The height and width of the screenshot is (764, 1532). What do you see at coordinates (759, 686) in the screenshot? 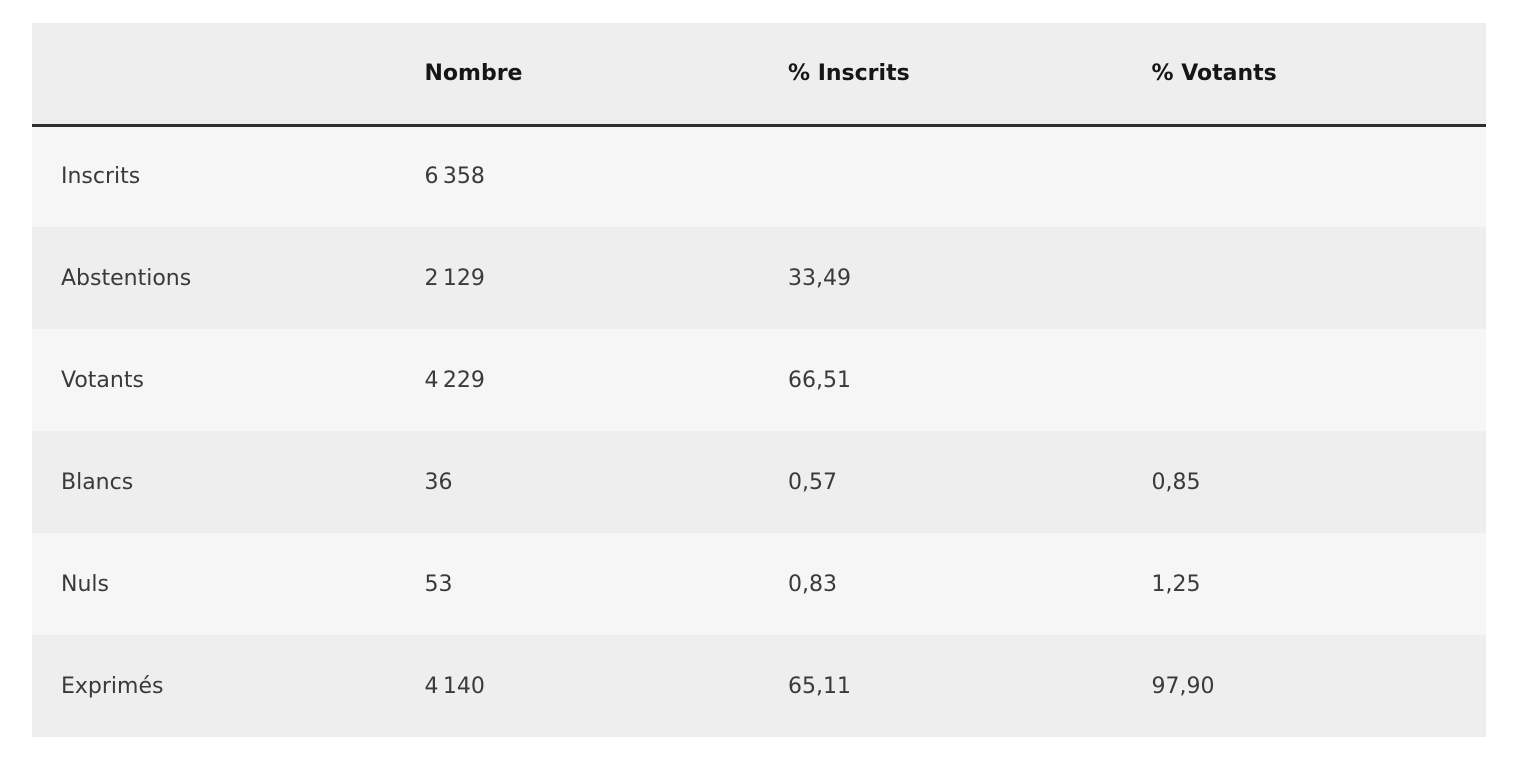
I see `table-row: Exprimés 4 140 65,11 97,90` at bounding box center [759, 686].